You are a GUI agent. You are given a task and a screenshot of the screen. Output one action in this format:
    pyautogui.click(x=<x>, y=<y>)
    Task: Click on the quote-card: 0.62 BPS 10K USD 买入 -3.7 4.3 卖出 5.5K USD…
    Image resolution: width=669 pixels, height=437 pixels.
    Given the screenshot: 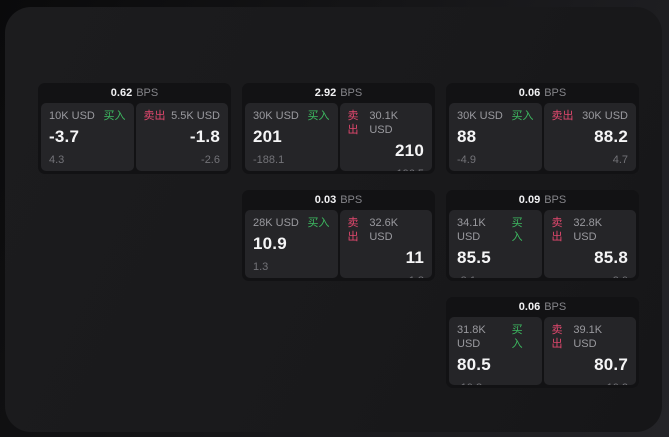 What is the action you would take?
    pyautogui.click(x=134, y=128)
    